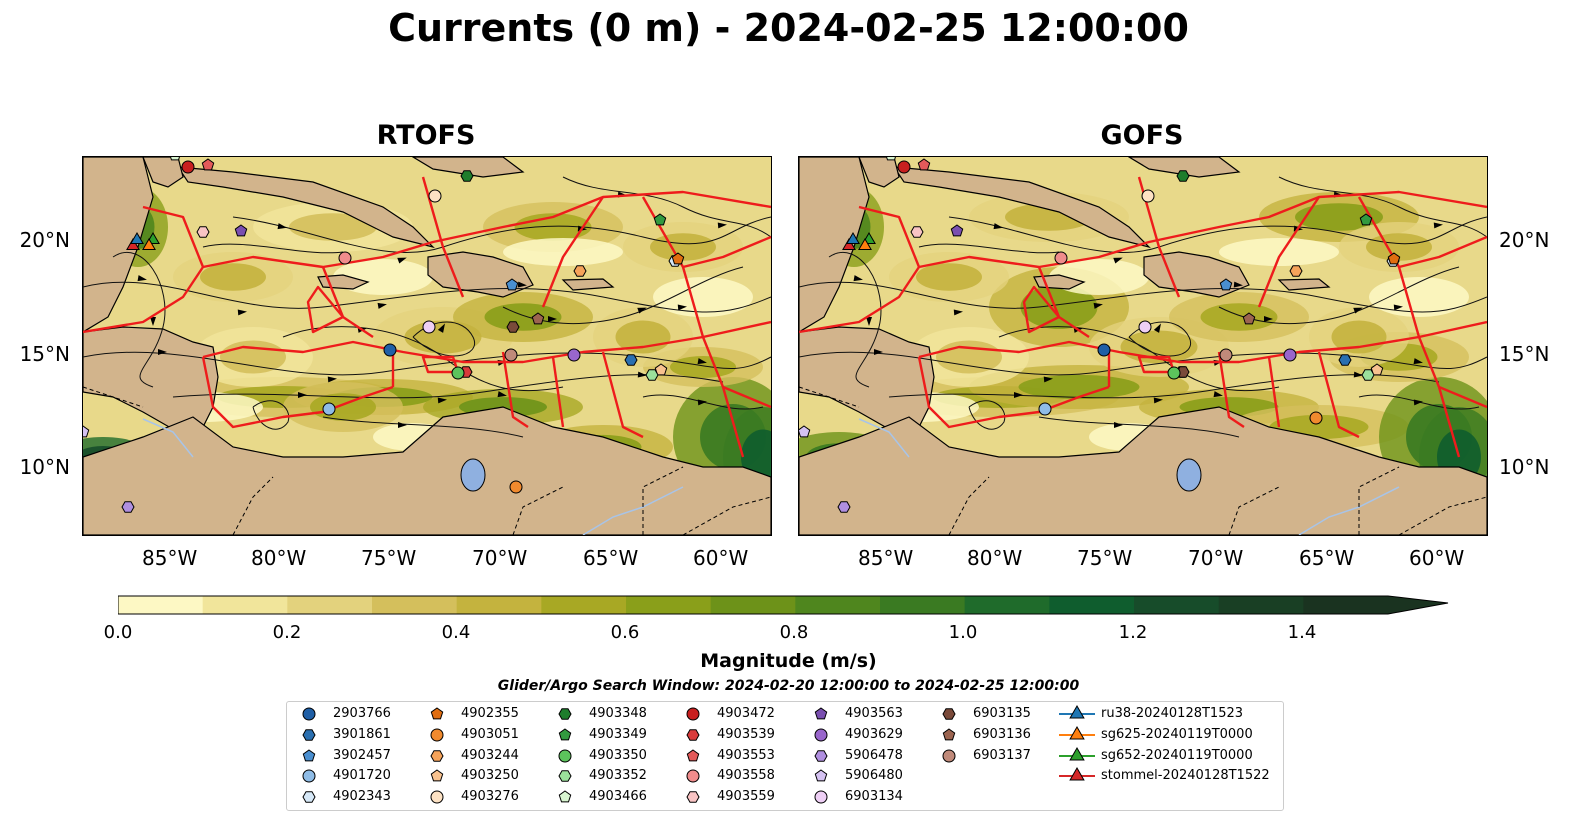 The width and height of the screenshot is (1577, 827). I want to click on x-tick-75w-rtofs: 75°W, so click(389, 558).